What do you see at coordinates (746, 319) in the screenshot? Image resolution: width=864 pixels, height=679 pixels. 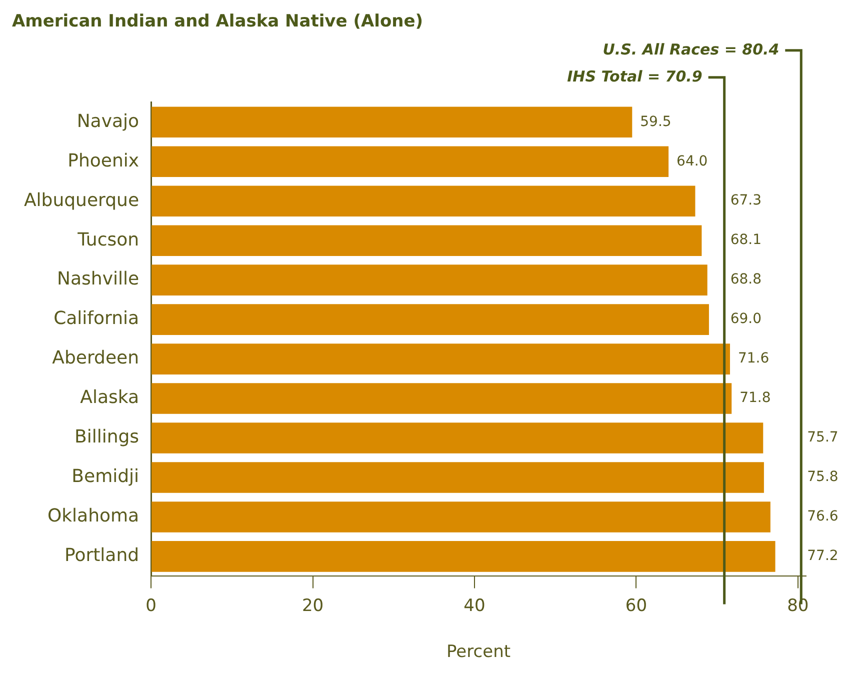 I see `data-label: 69.0` at bounding box center [746, 319].